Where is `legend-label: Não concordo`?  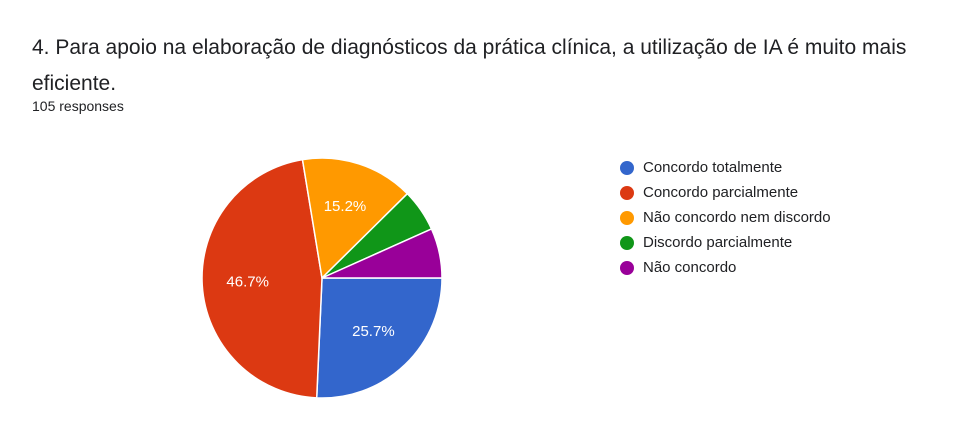 legend-label: Não concordo is located at coordinates (690, 267).